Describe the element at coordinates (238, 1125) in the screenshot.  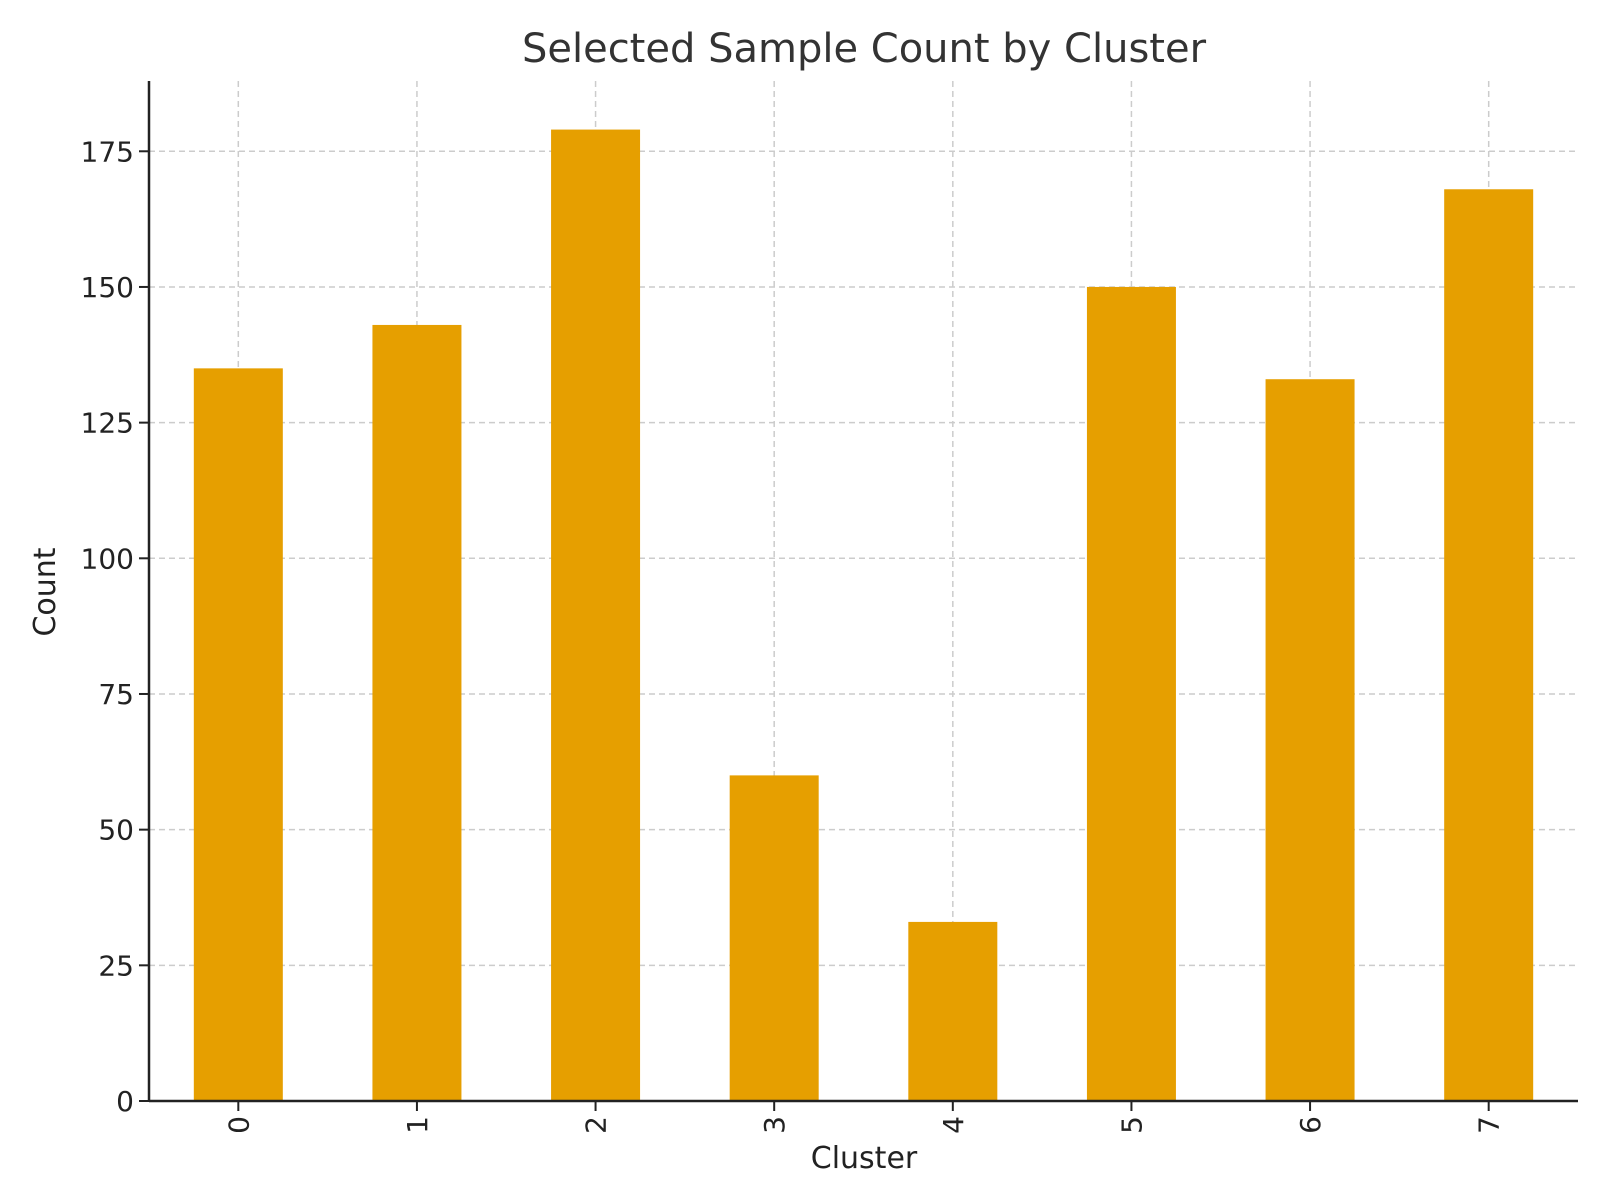
I see `x-tick-label: 0` at that location.